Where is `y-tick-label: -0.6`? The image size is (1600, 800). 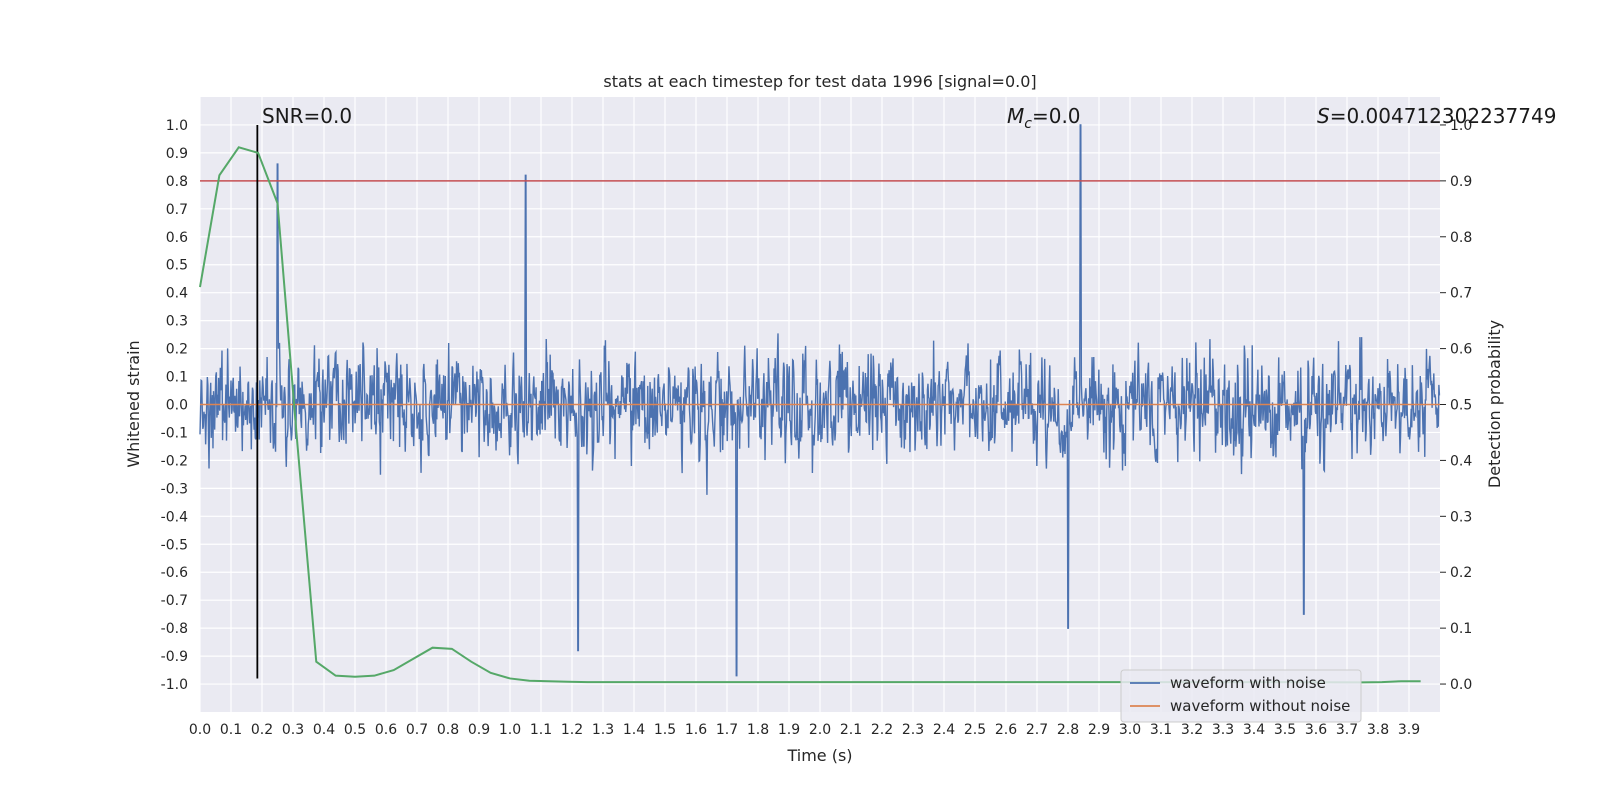 y-tick-label: -0.6 is located at coordinates (174, 573).